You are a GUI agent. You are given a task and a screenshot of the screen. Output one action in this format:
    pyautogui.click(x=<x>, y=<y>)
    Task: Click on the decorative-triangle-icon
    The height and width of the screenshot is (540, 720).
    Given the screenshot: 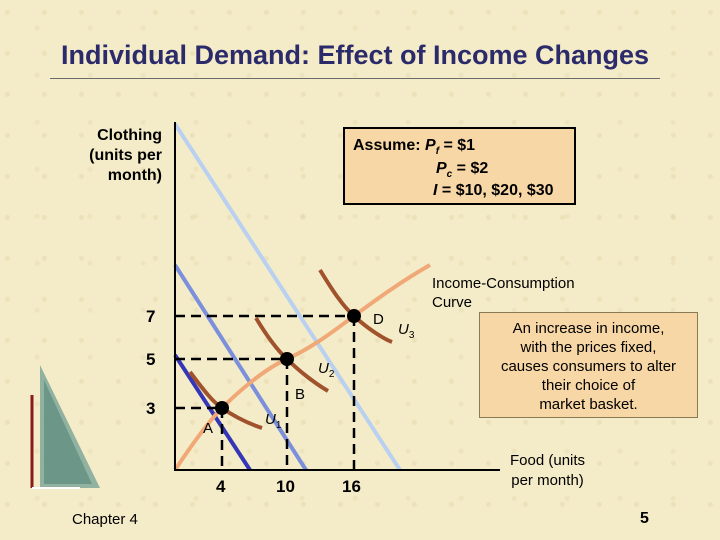 What is the action you would take?
    pyautogui.click(x=65, y=427)
    